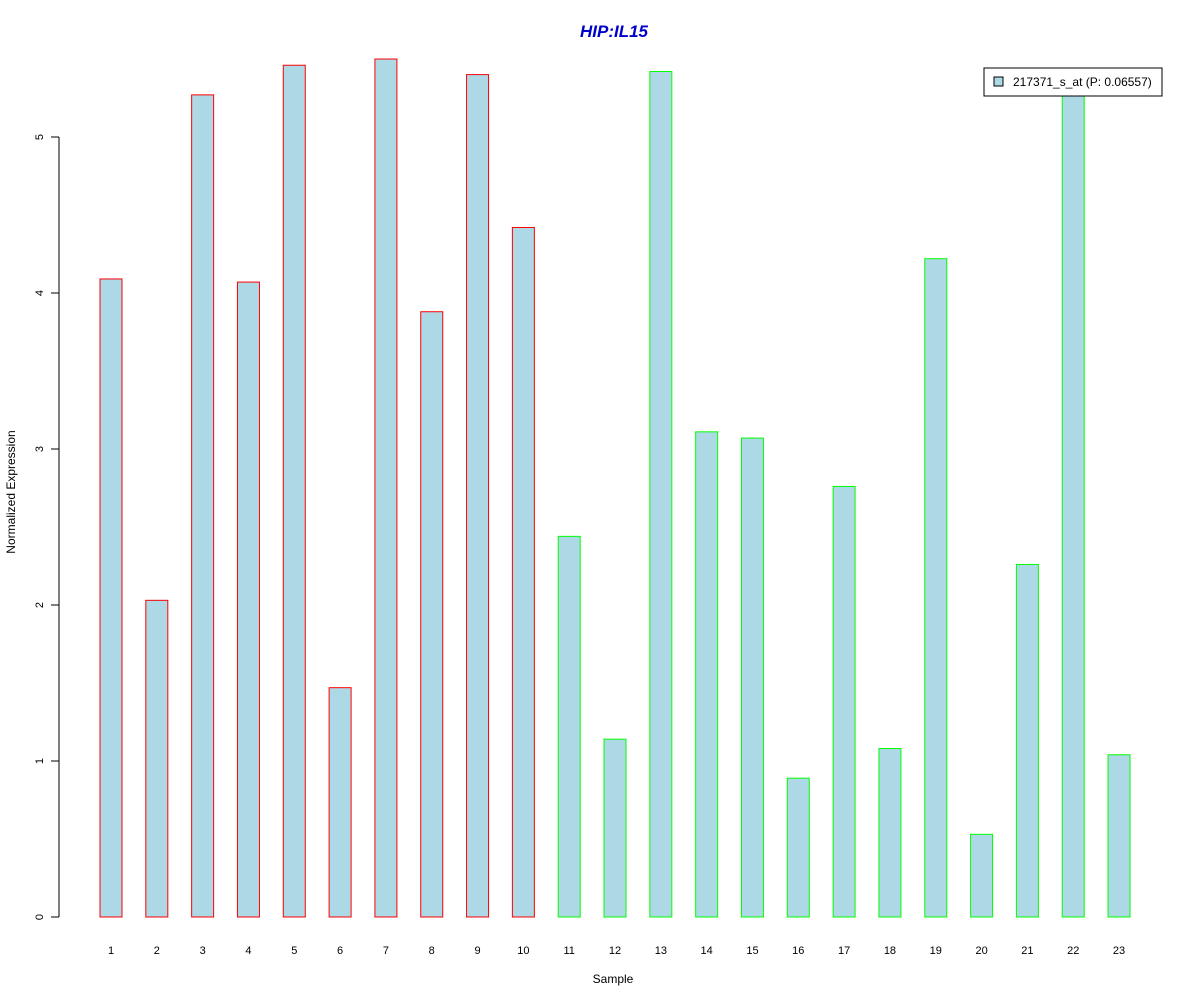 The image size is (1200, 1000). Describe the element at coordinates (890, 951) in the screenshot. I see `x-tick-label: 18` at that location.